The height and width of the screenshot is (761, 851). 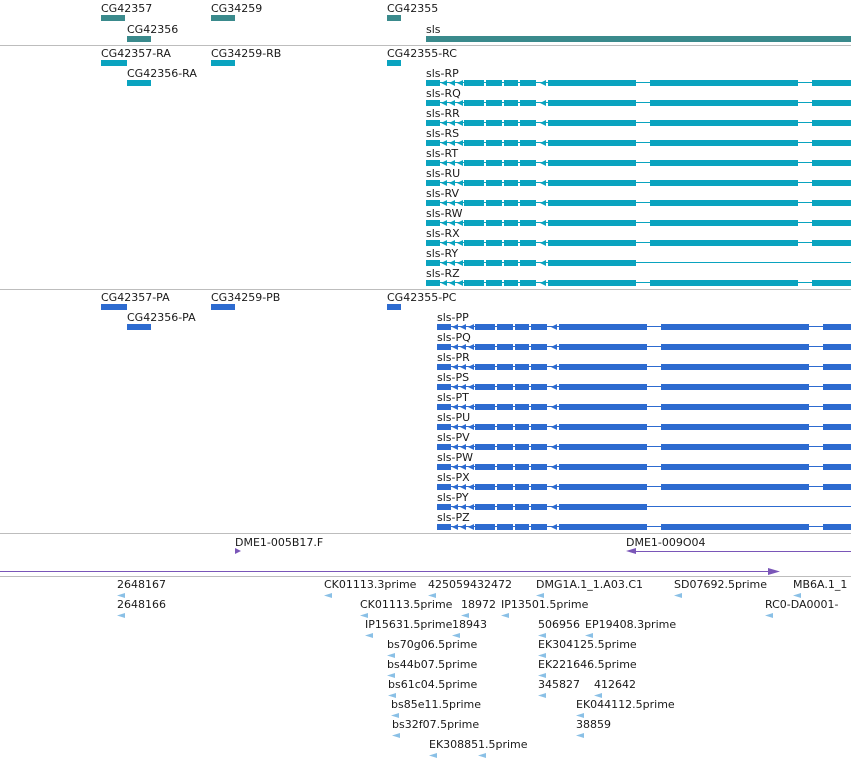 I want to click on est-label: EP19408.3prime, so click(x=631, y=624).